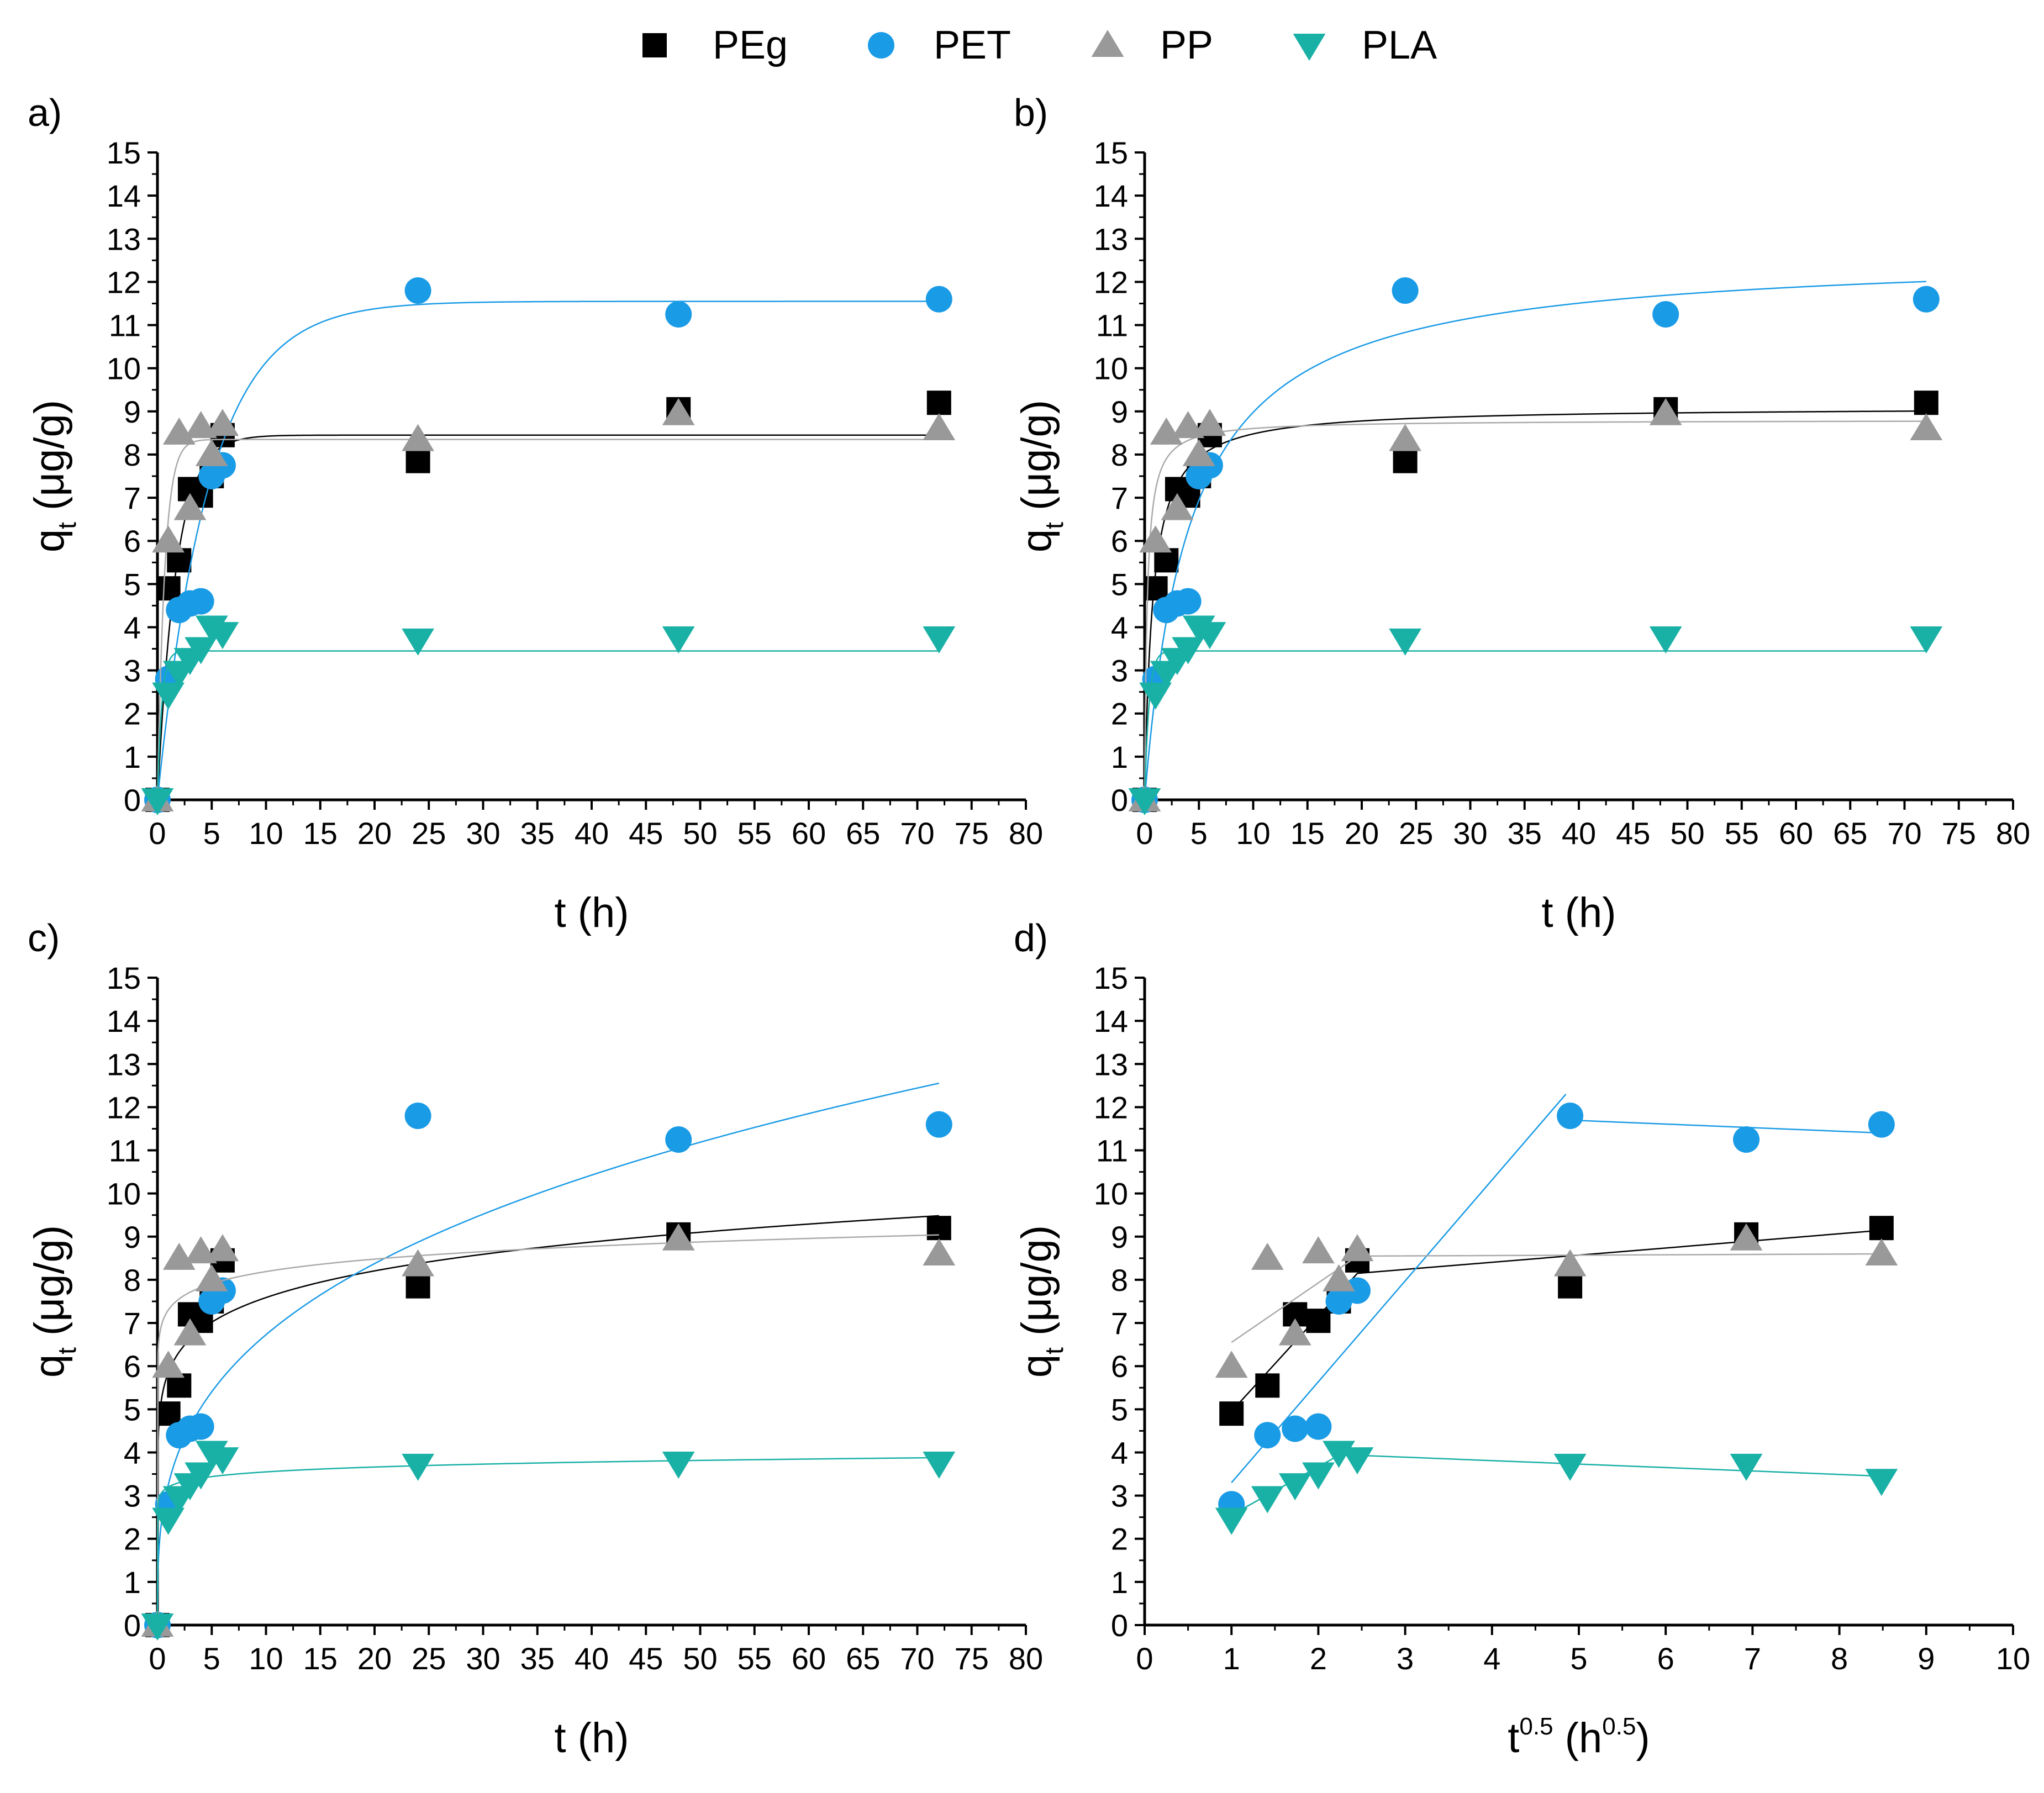  I want to click on panel-label: a), so click(45, 112).